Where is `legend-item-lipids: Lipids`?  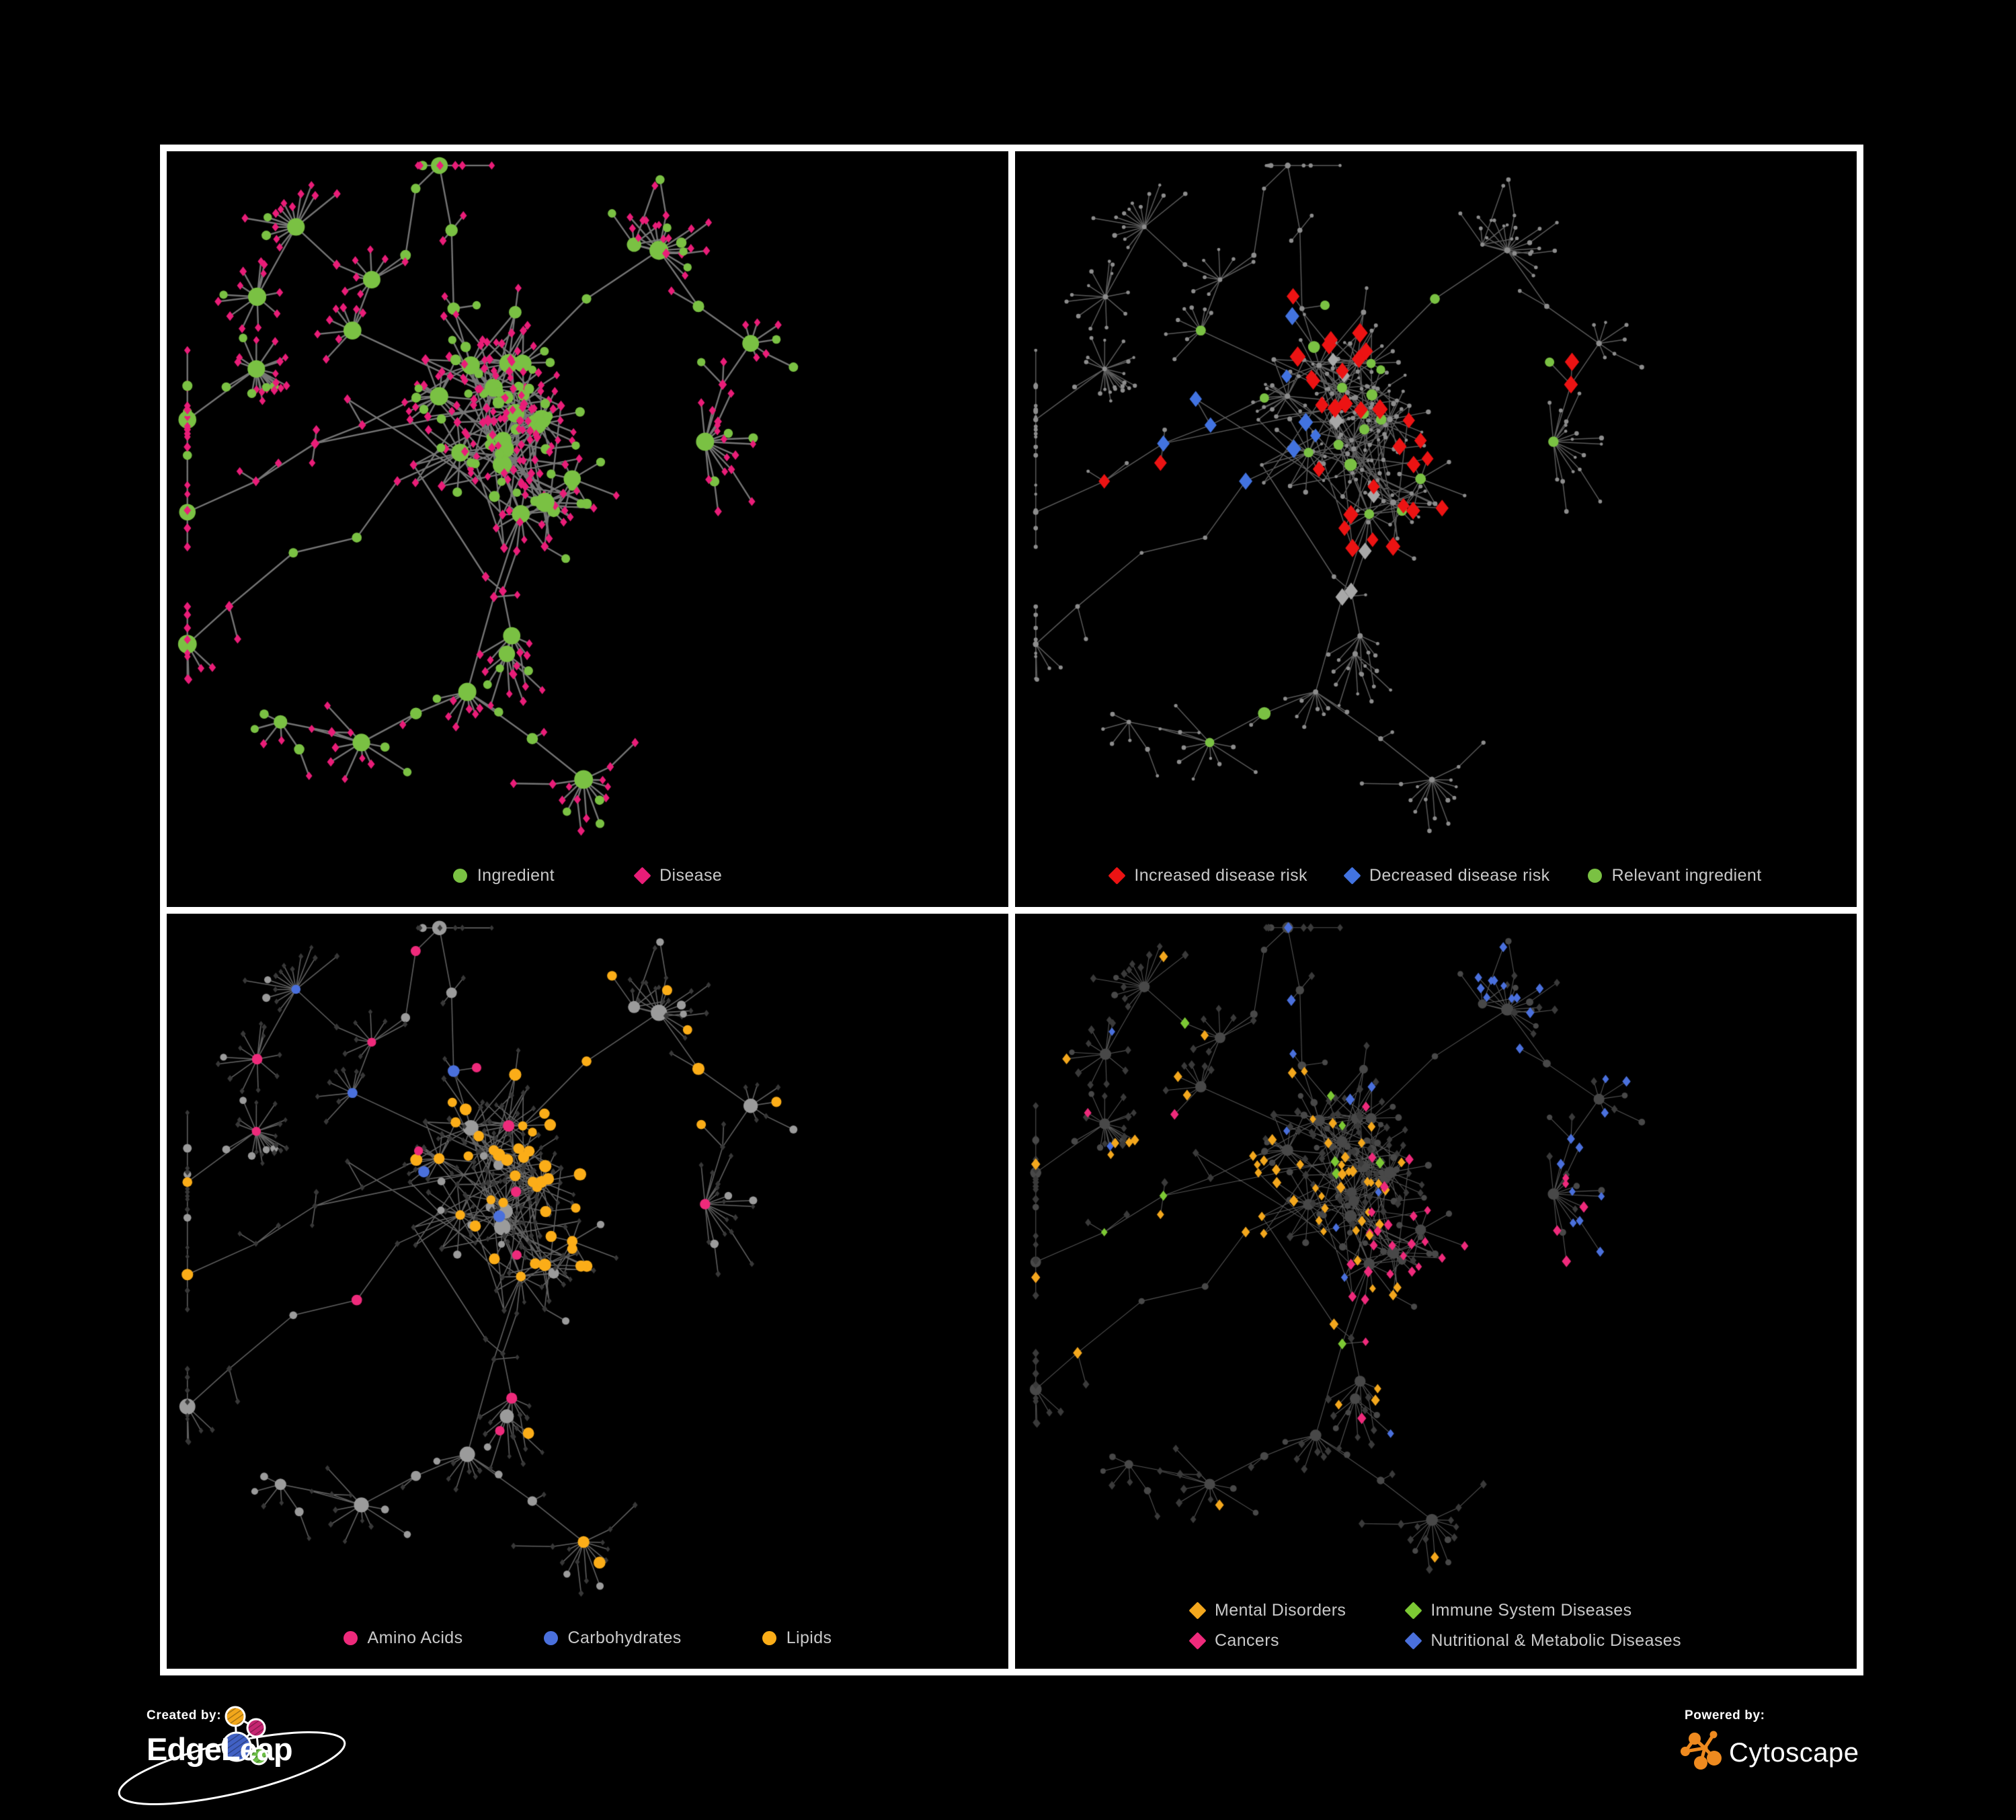 legend-item-lipids: Lipids is located at coordinates (797, 1638).